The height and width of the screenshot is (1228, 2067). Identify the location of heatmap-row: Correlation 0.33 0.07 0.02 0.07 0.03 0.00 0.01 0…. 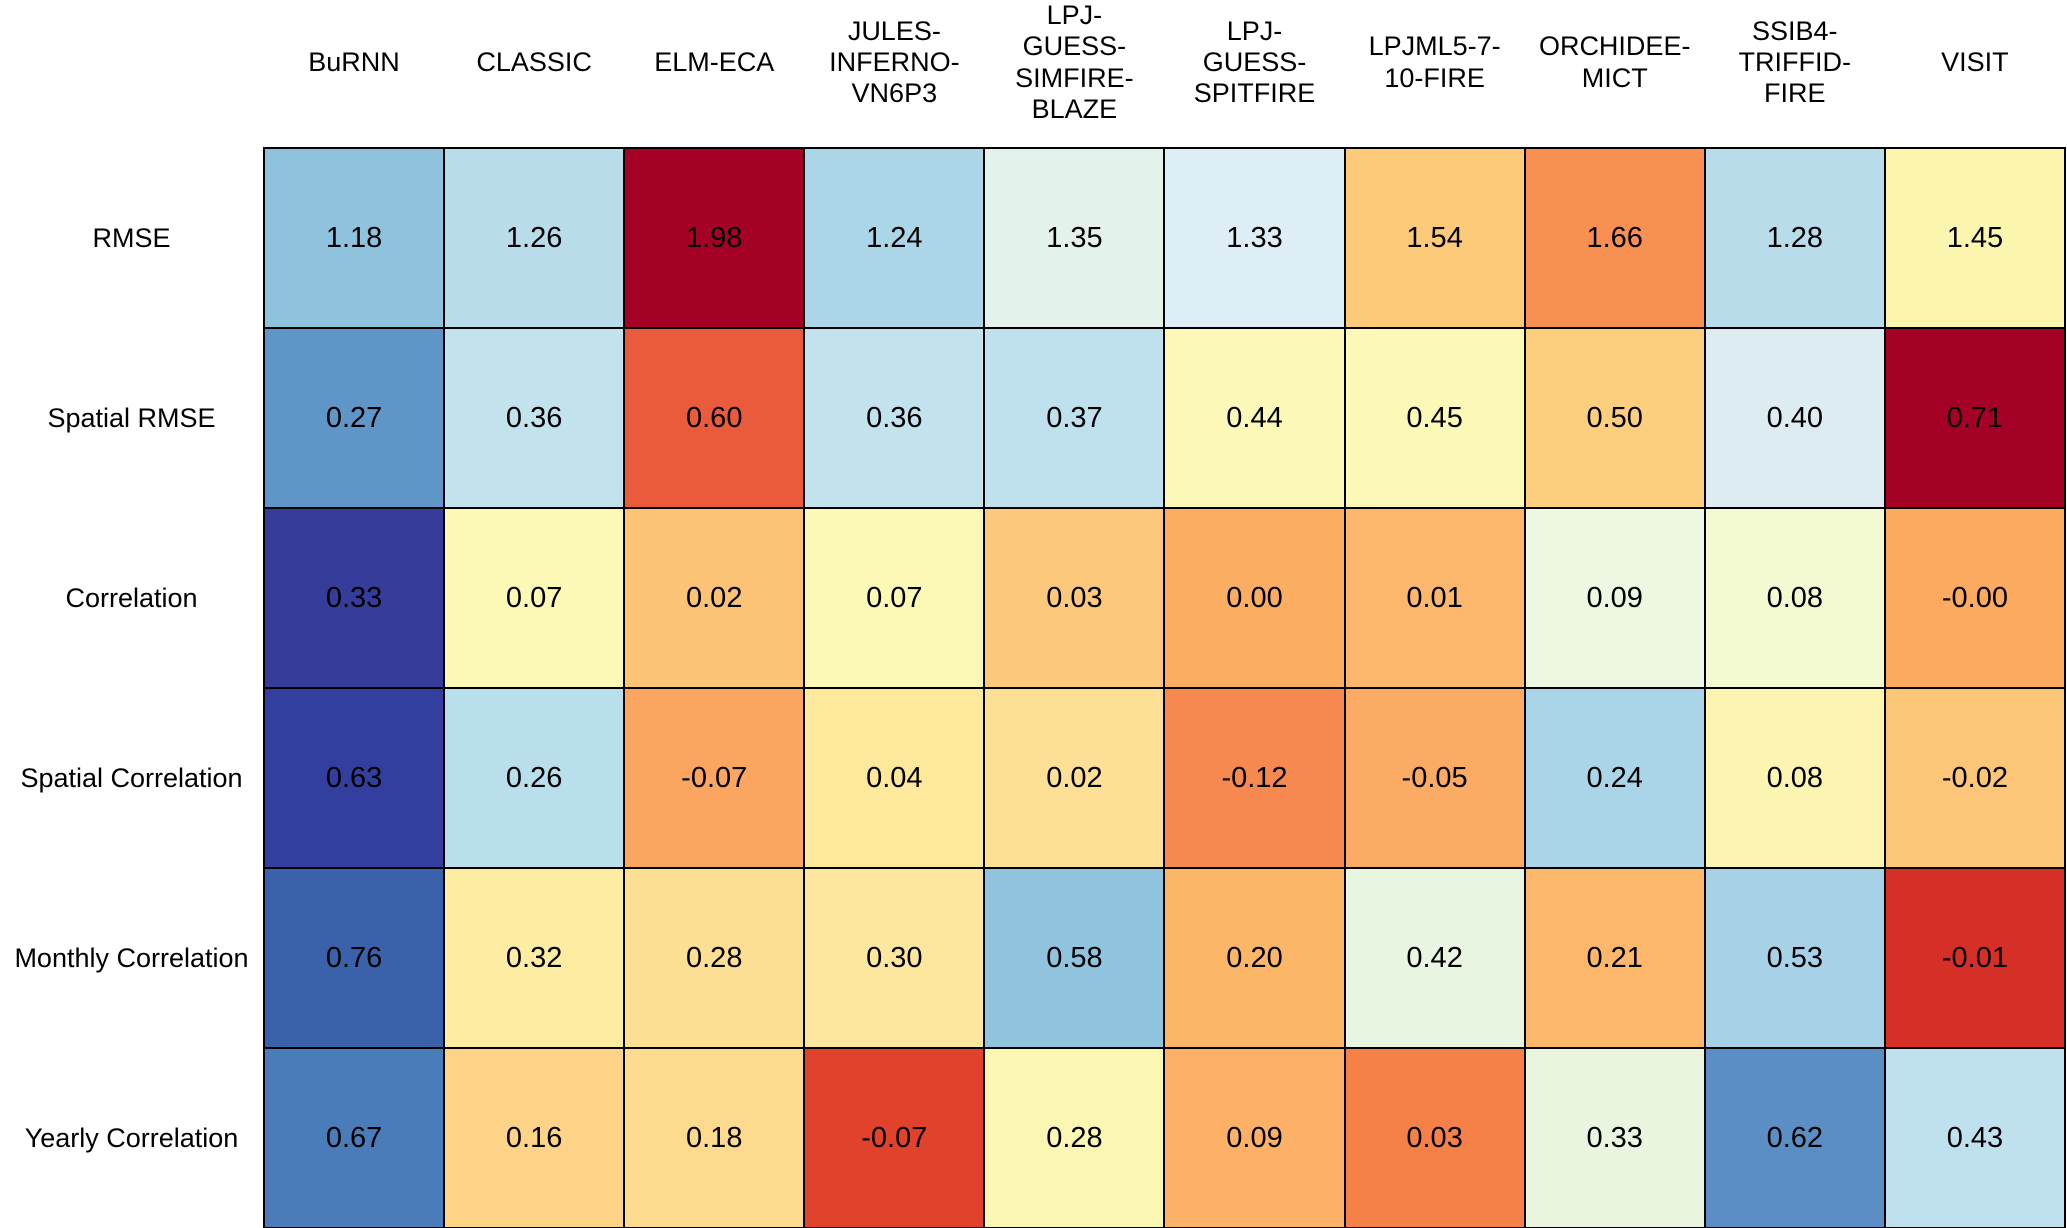
(1033, 598).